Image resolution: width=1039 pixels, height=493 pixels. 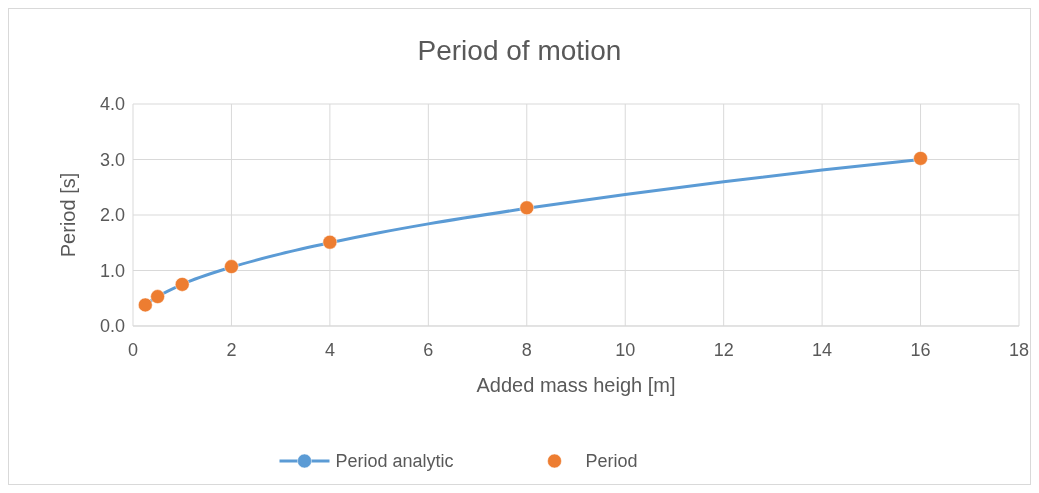 What do you see at coordinates (329, 350) in the screenshot?
I see `x-tick-label: 4` at bounding box center [329, 350].